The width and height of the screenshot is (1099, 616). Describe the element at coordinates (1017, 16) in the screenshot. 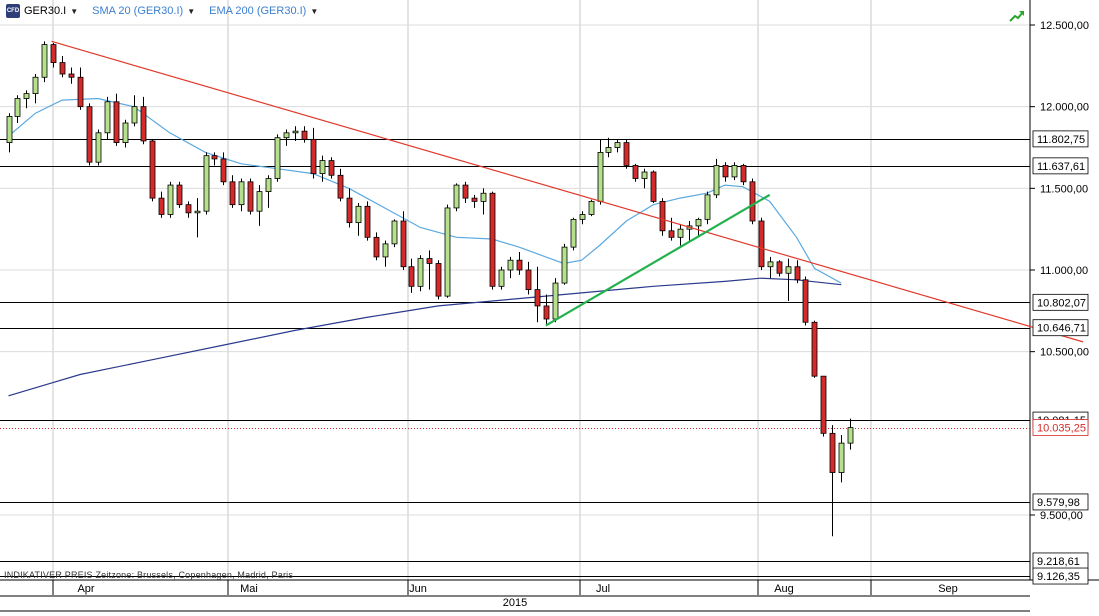

I see `trend-arrow-icon` at that location.